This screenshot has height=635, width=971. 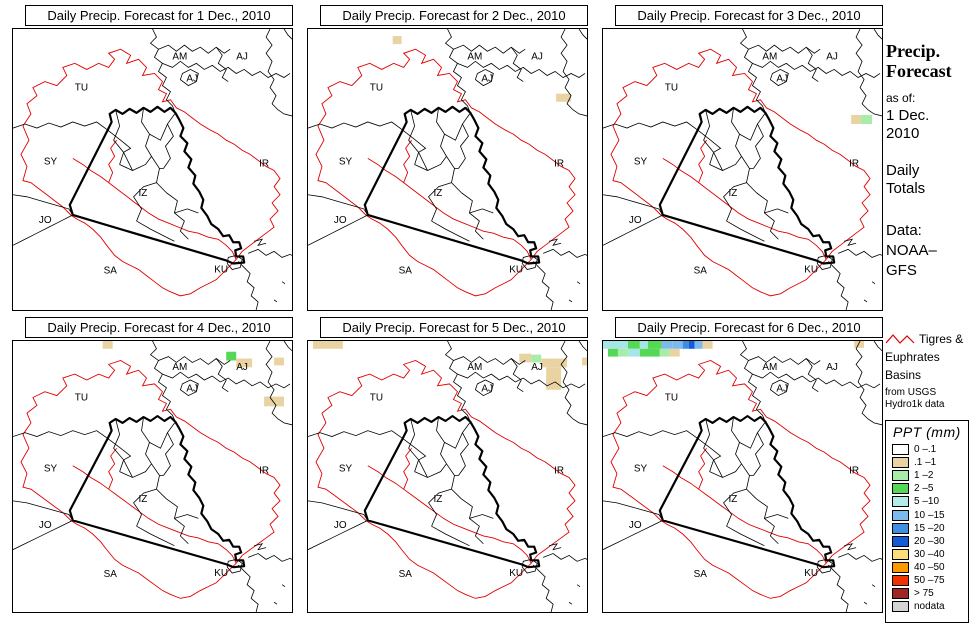 I want to click on legend-label: 5 –10, so click(x=927, y=502).